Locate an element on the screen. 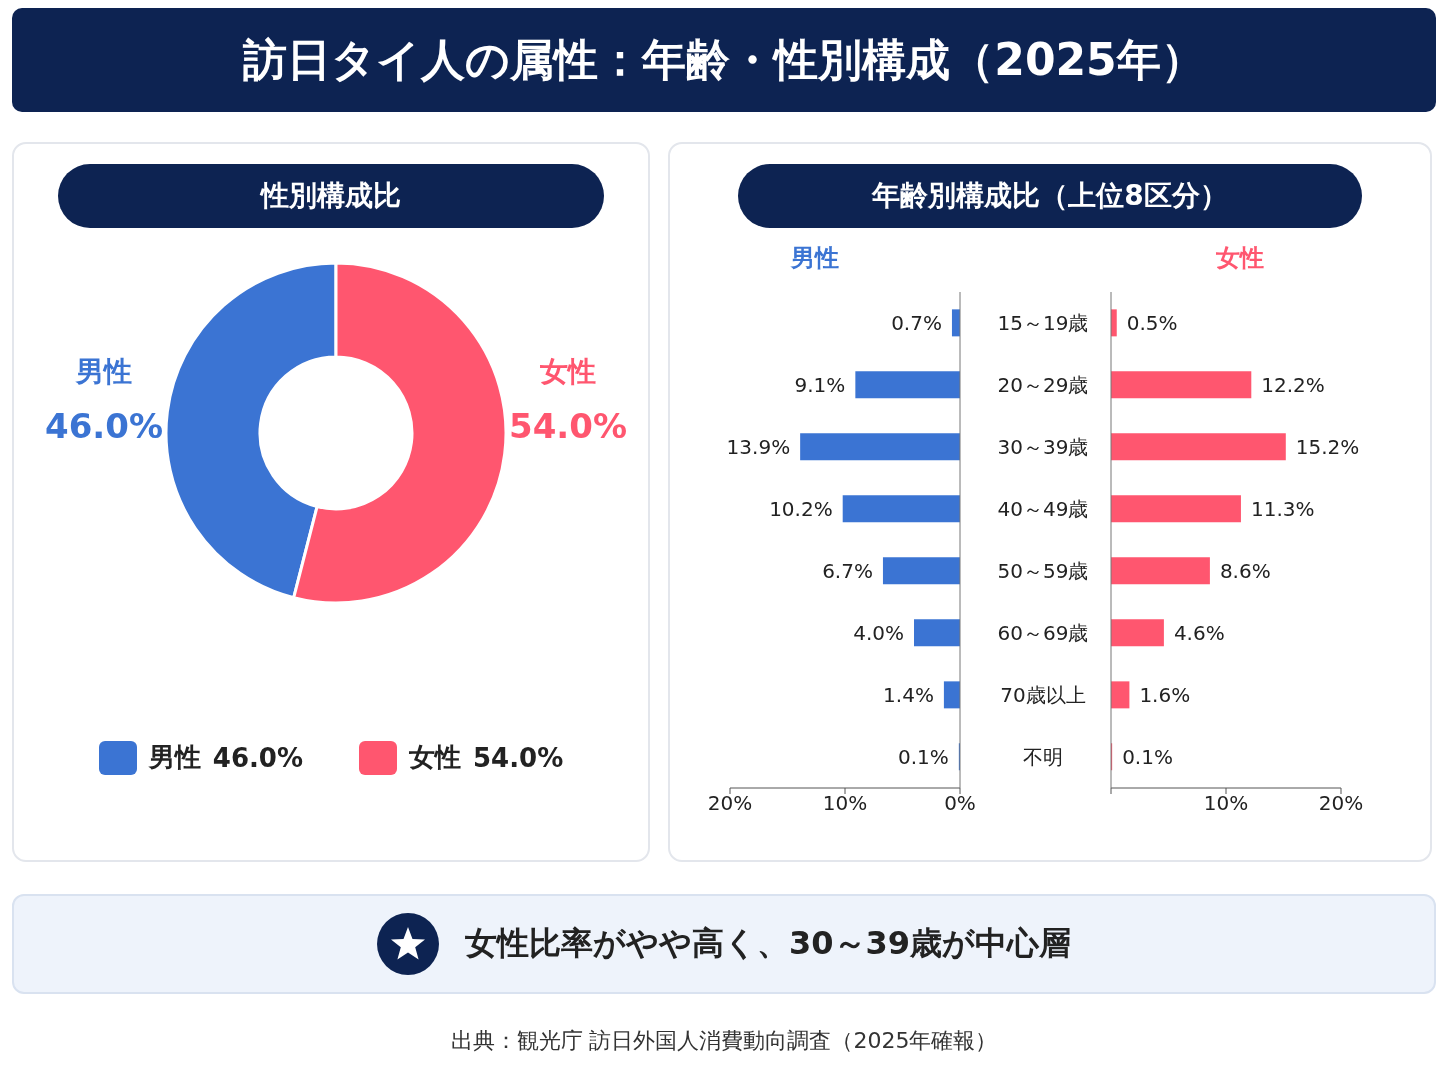 This screenshot has width=1448, height=1086. data-label: 0.7% is located at coordinates (916, 322).